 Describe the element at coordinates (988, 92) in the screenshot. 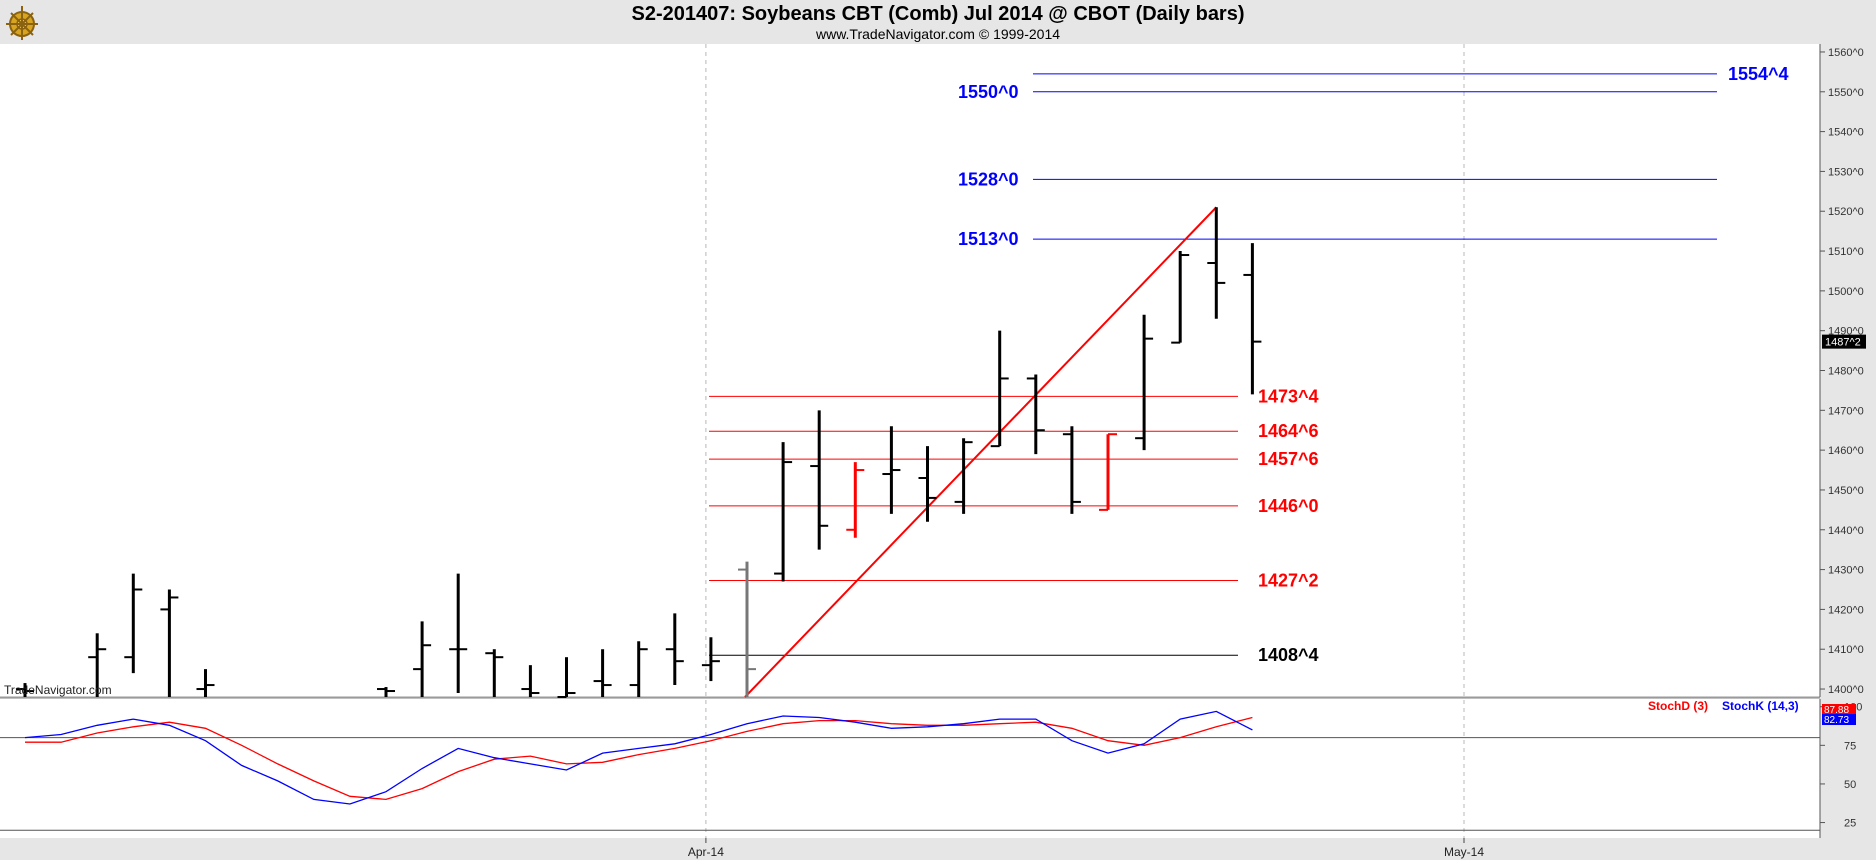

I see `resistance-label: 1550^0` at that location.